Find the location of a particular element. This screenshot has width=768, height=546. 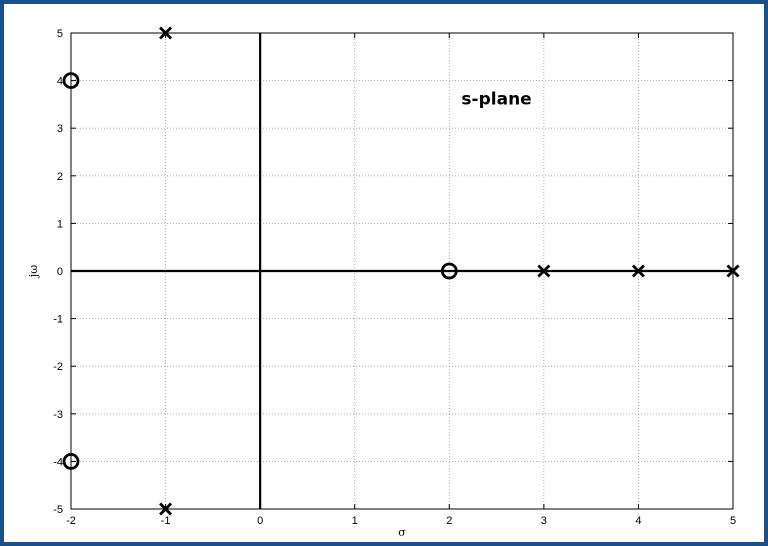

y-tick-label: 0 is located at coordinates (60, 272).